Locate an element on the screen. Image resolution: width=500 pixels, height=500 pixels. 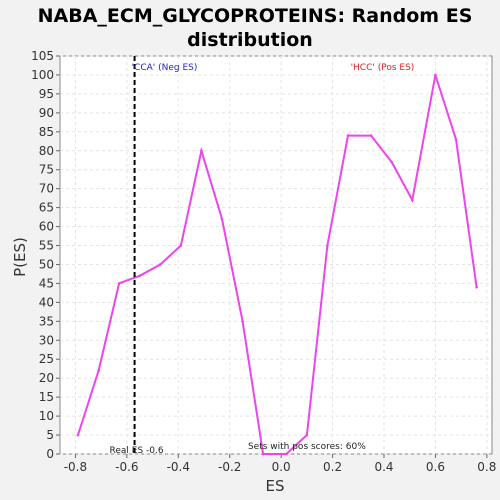
y-tick-label: 5 is located at coordinates (50, 435).